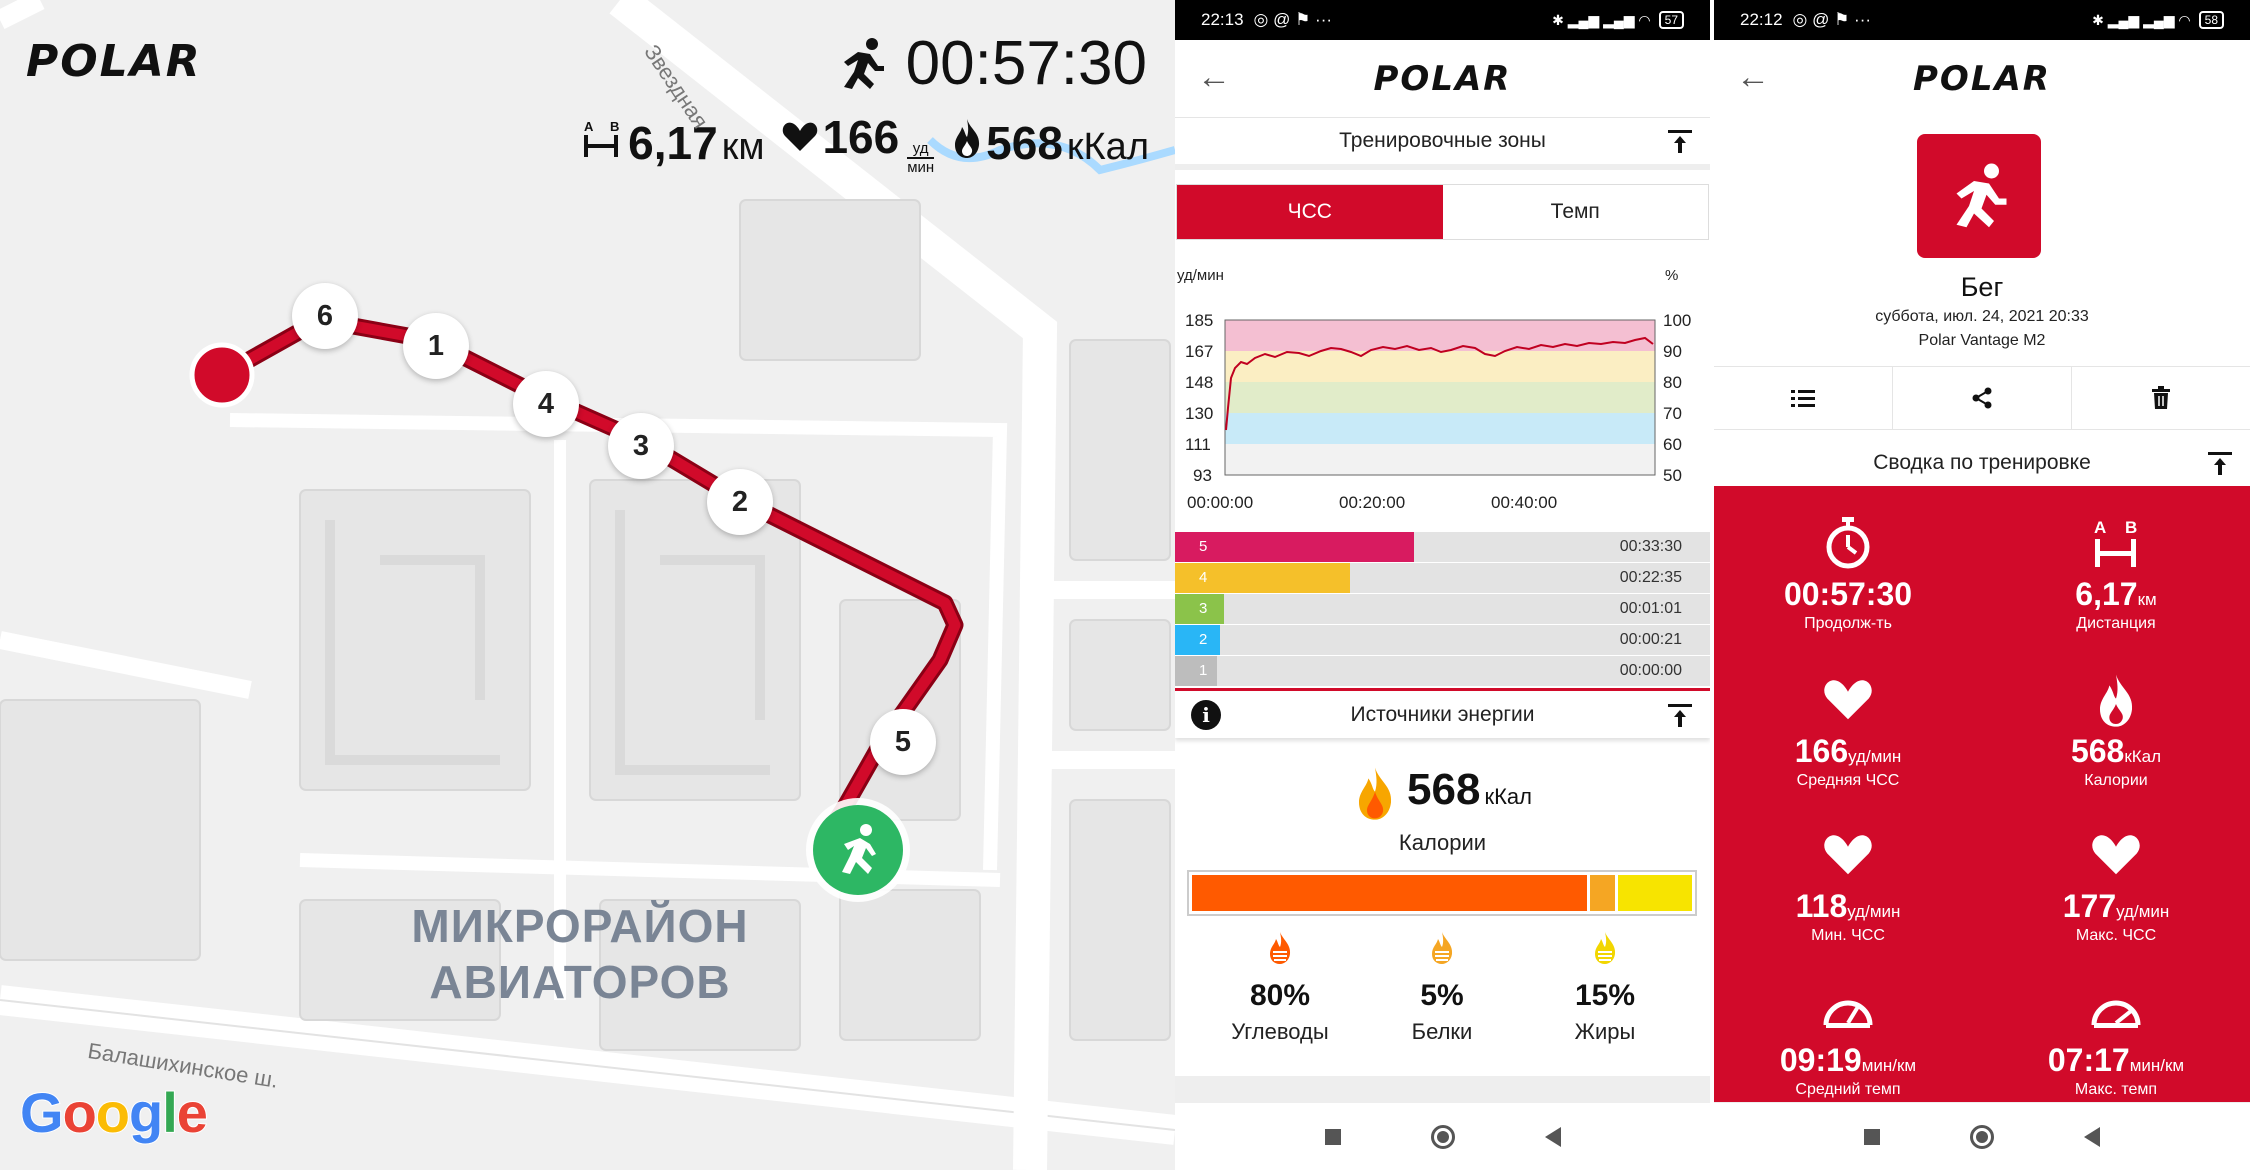  Describe the element at coordinates (1442, 578) in the screenshot. I see `zone-row: 4 00:22:35` at that location.